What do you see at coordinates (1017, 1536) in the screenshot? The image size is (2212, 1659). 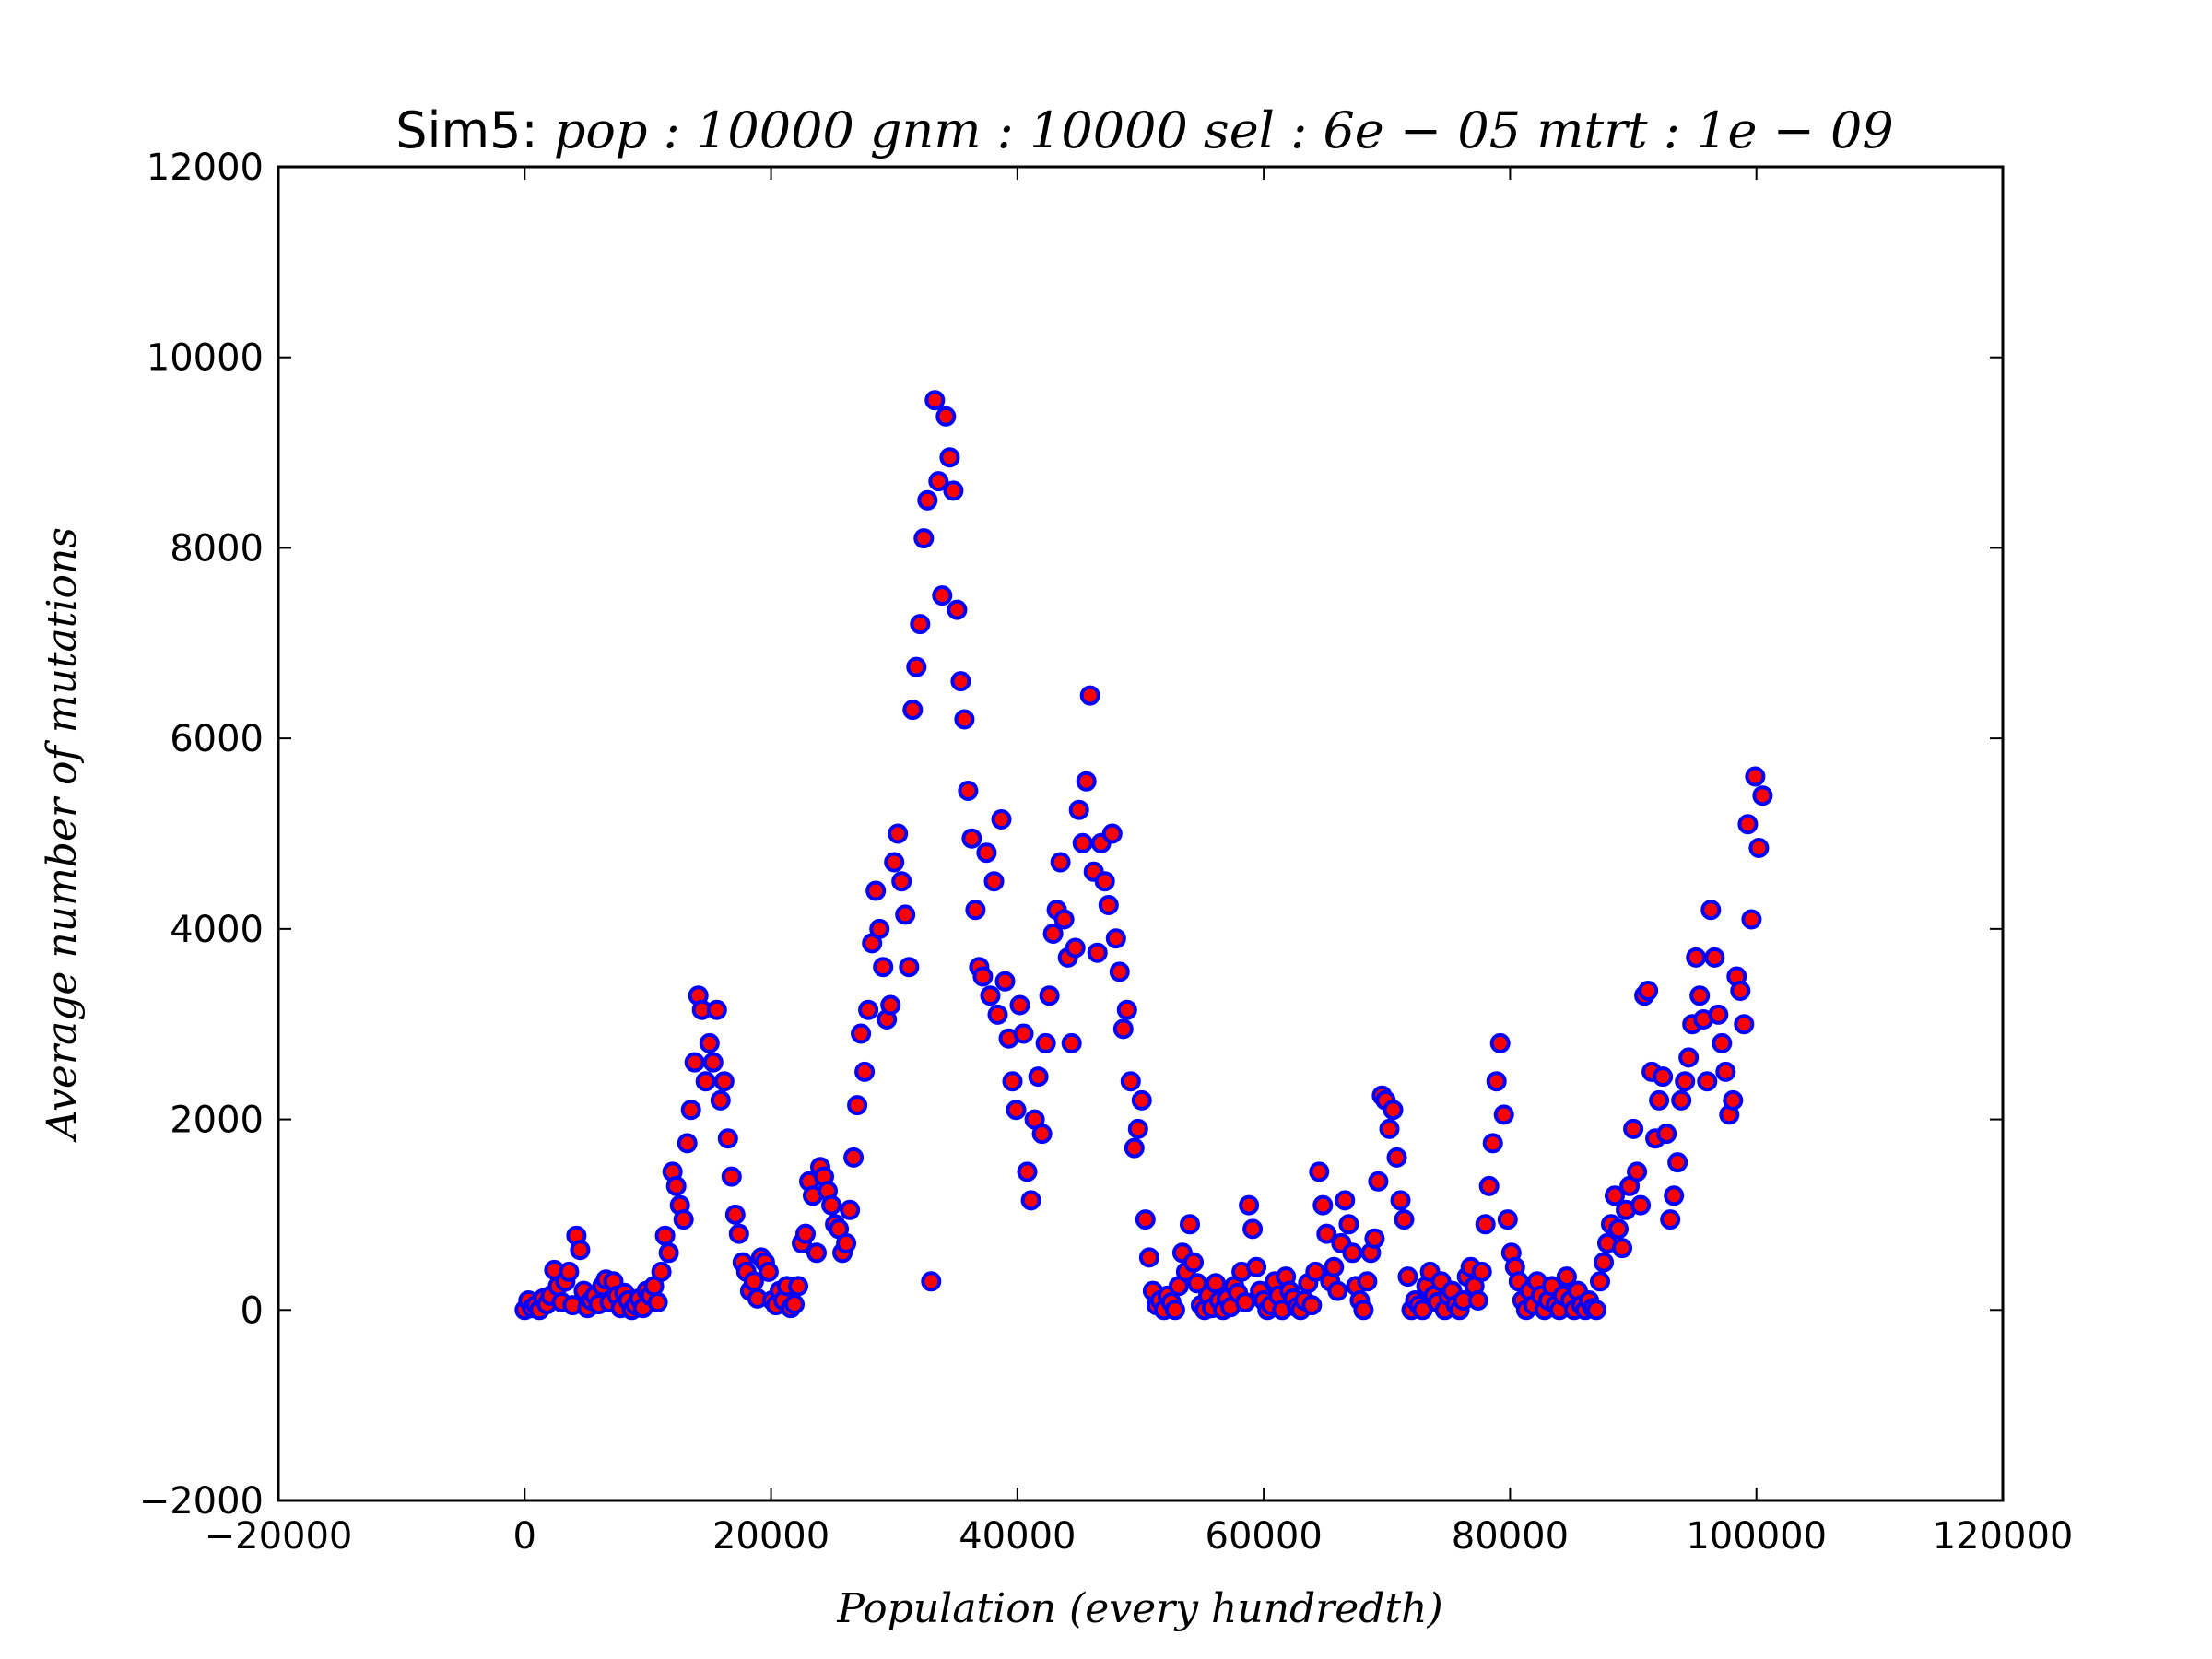 I see `x-tick-label: 40000` at bounding box center [1017, 1536].